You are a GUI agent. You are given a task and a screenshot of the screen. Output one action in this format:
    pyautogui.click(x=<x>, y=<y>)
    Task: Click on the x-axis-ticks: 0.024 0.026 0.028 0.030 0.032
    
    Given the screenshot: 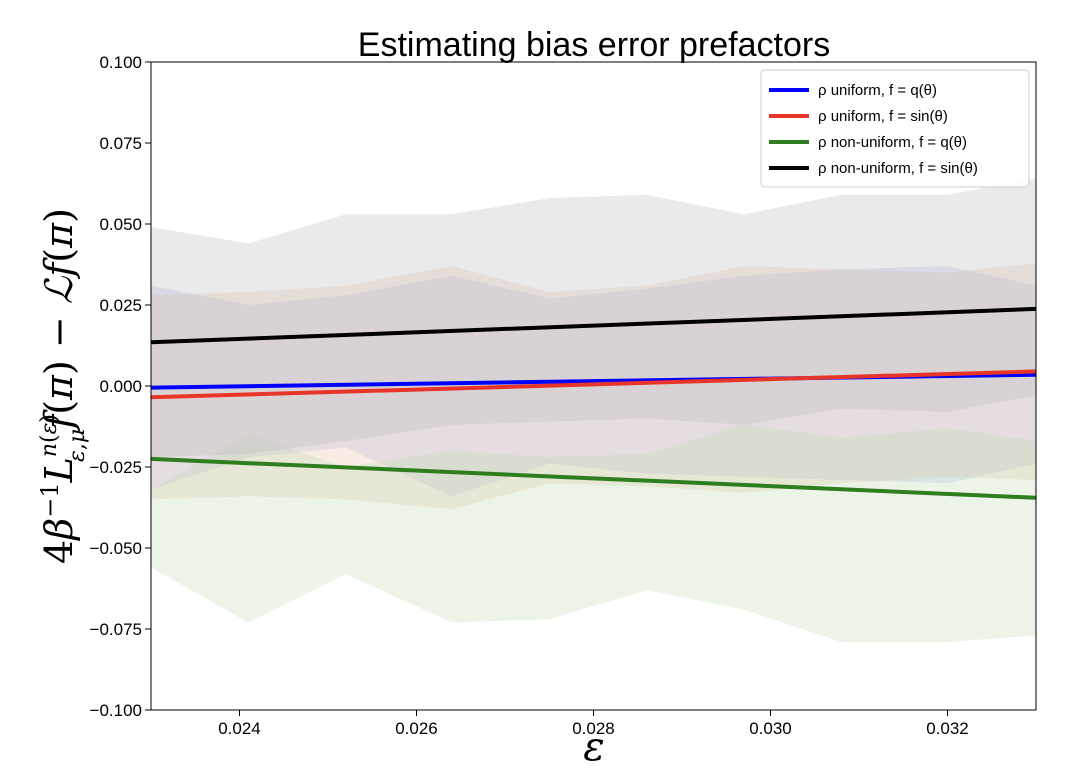 What is the action you would take?
    pyautogui.click(x=593, y=724)
    